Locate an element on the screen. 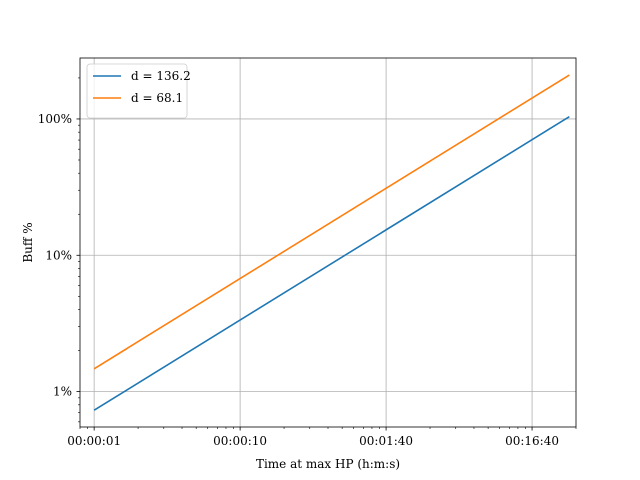 The image size is (640, 480). x-tick-label: 00:16:40 is located at coordinates (532, 441).